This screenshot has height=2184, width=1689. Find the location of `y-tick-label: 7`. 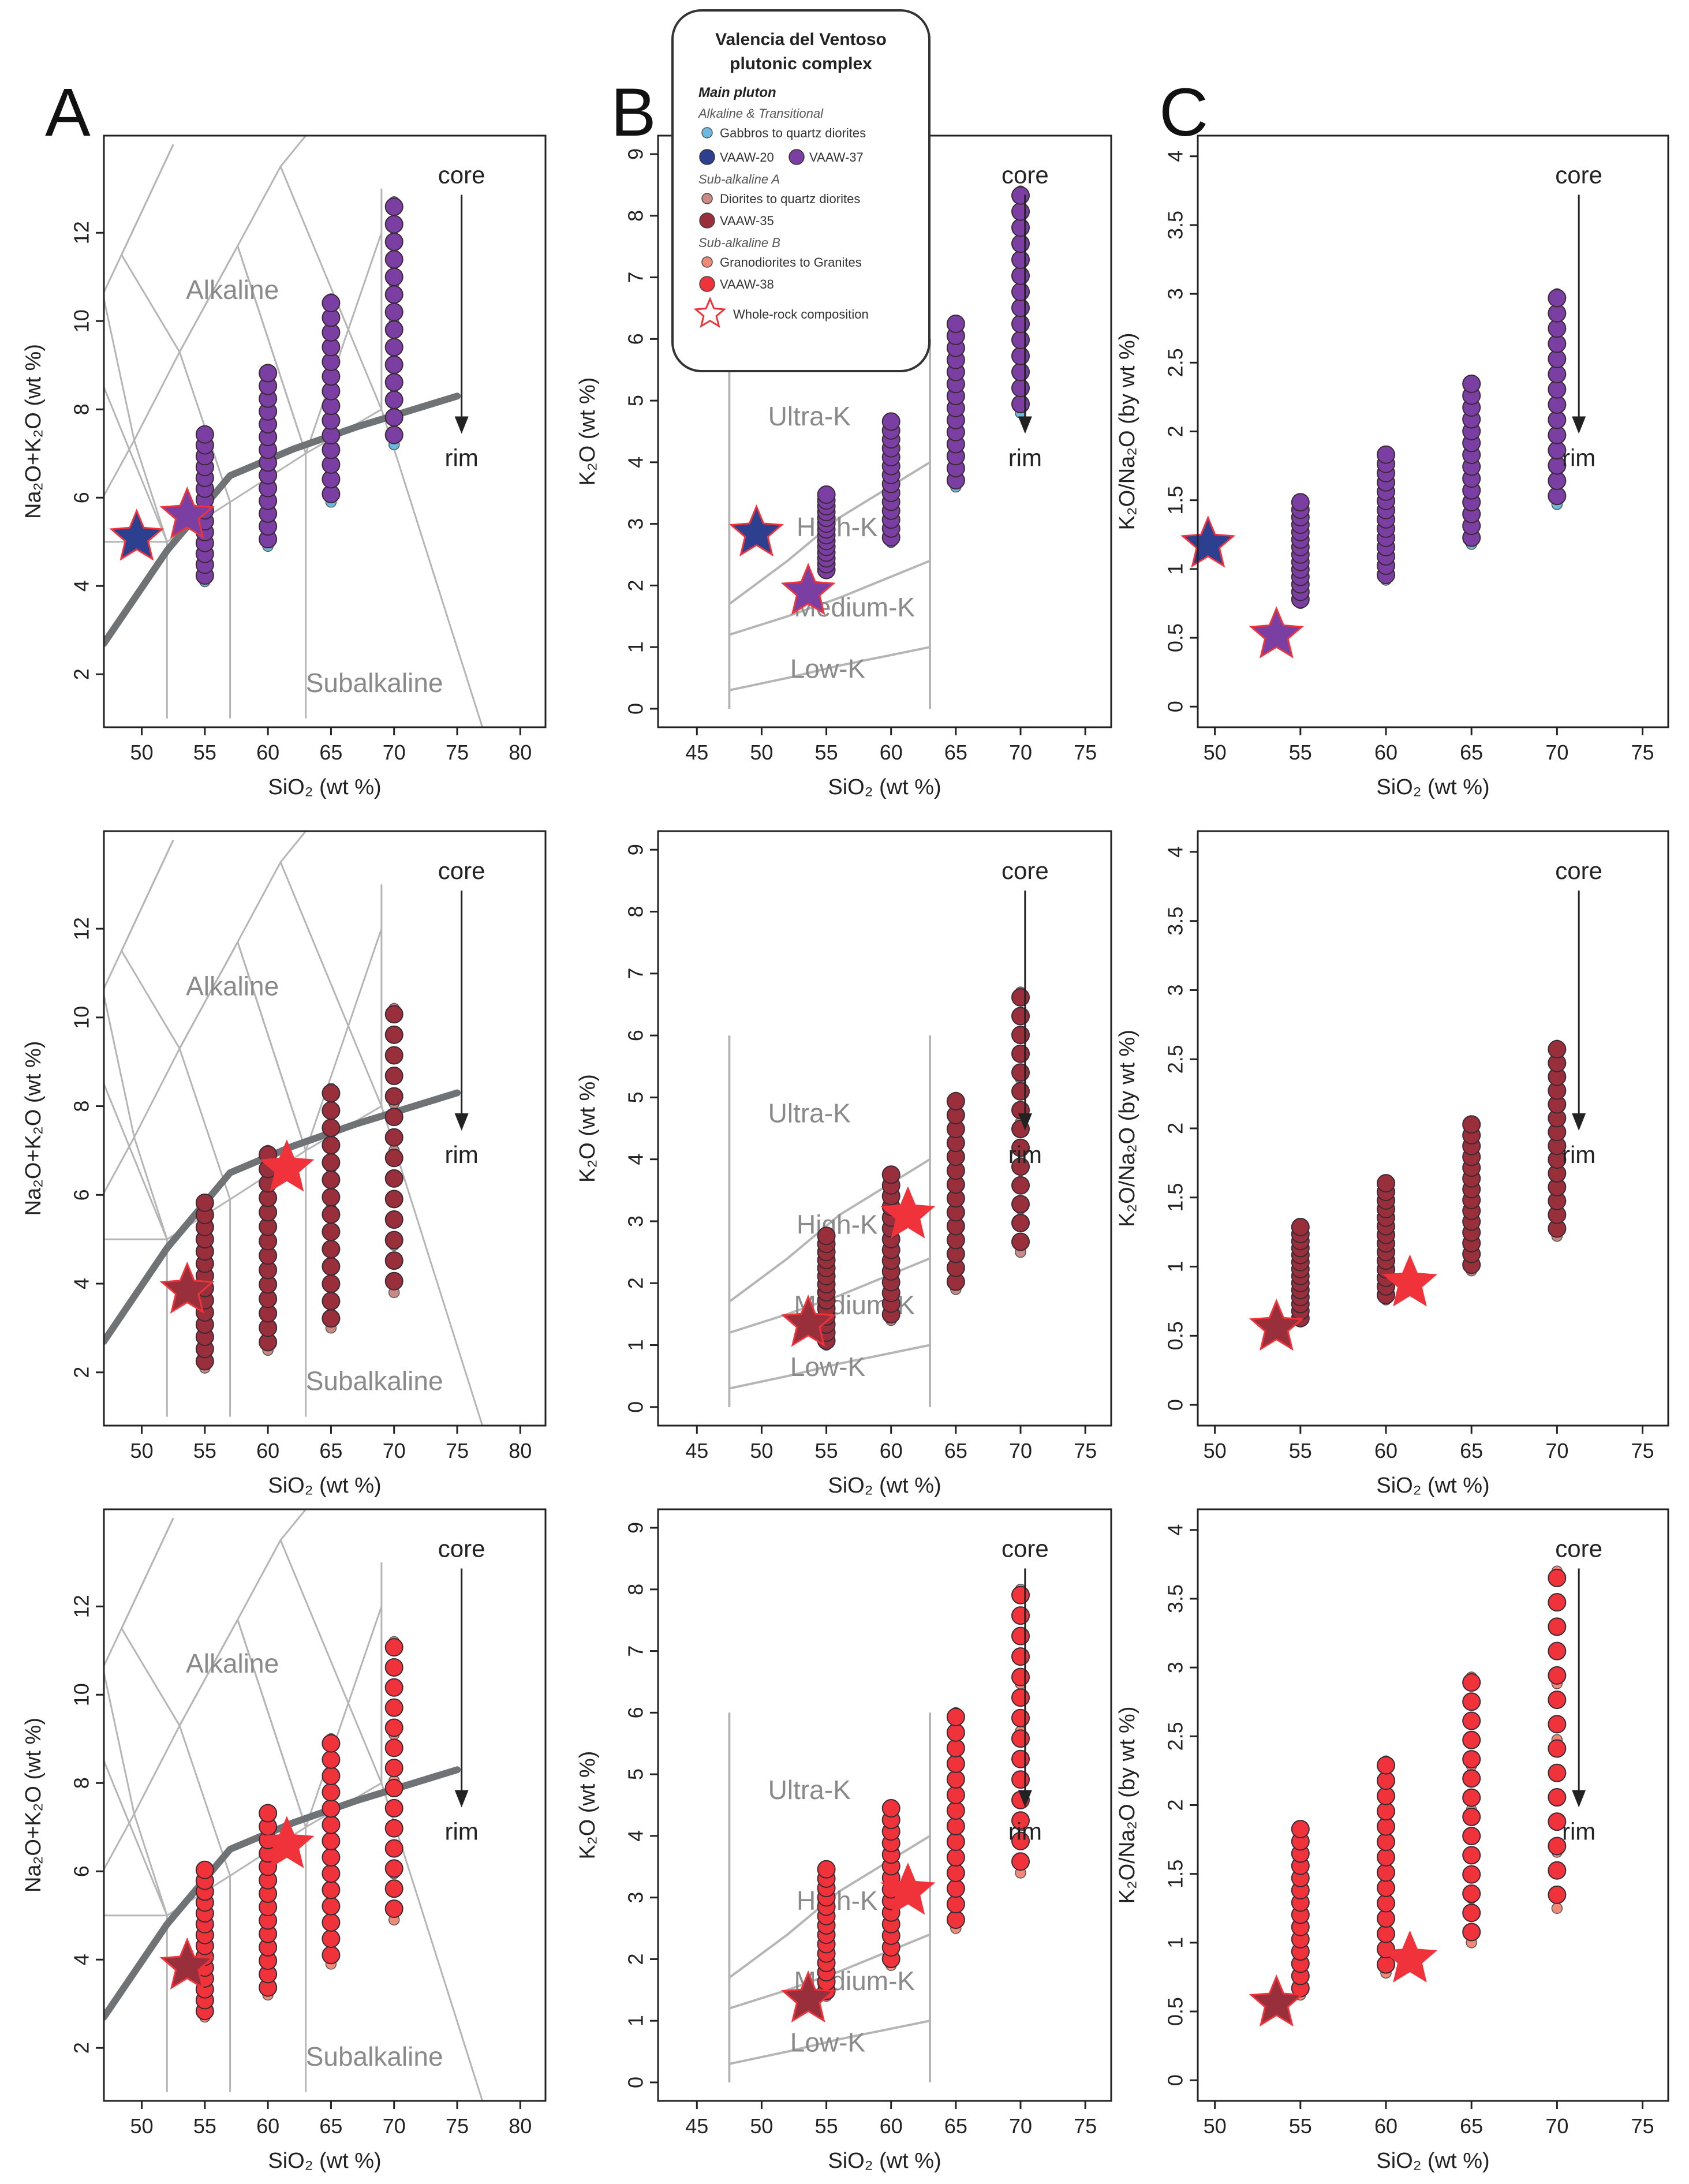

y-tick-label: 7 is located at coordinates (636, 277).